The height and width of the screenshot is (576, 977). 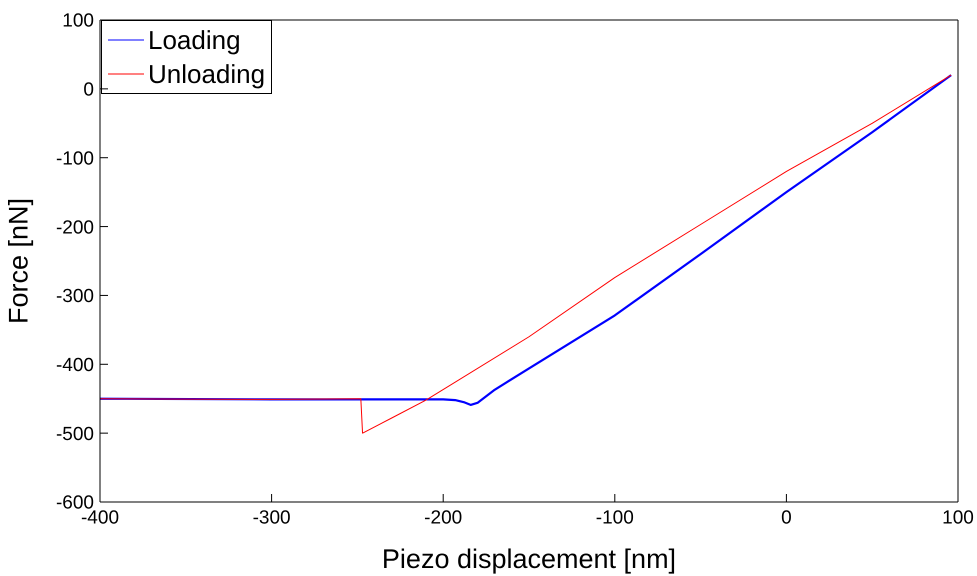 I want to click on y-tick-label: 100, so click(x=78, y=21).